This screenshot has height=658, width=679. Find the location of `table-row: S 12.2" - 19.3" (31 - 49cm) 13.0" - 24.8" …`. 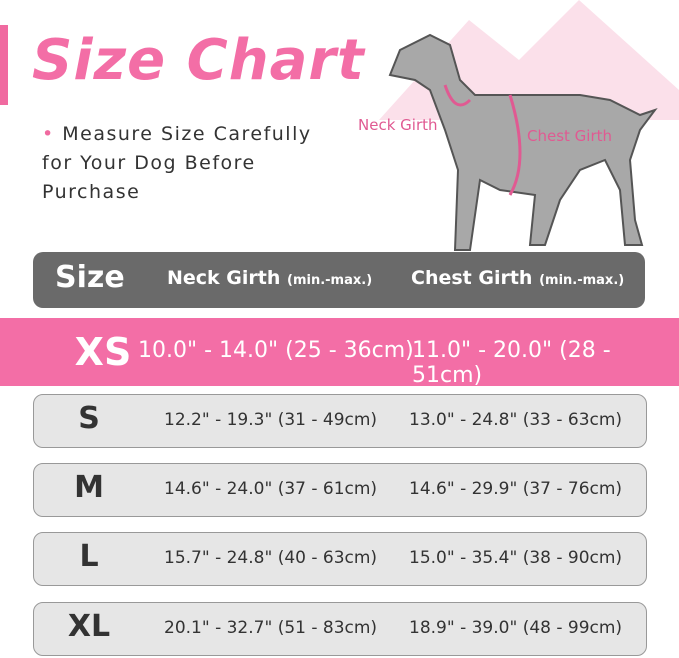

table-row: S 12.2" - 19.3" (31 - 49cm) 13.0" - 24.8" … is located at coordinates (340, 421).